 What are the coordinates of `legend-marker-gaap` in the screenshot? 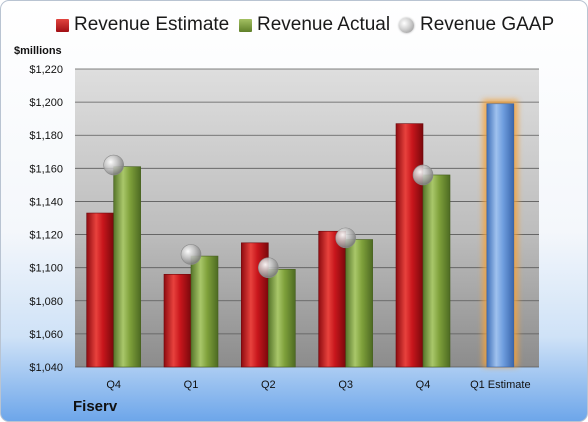 It's located at (406, 25).